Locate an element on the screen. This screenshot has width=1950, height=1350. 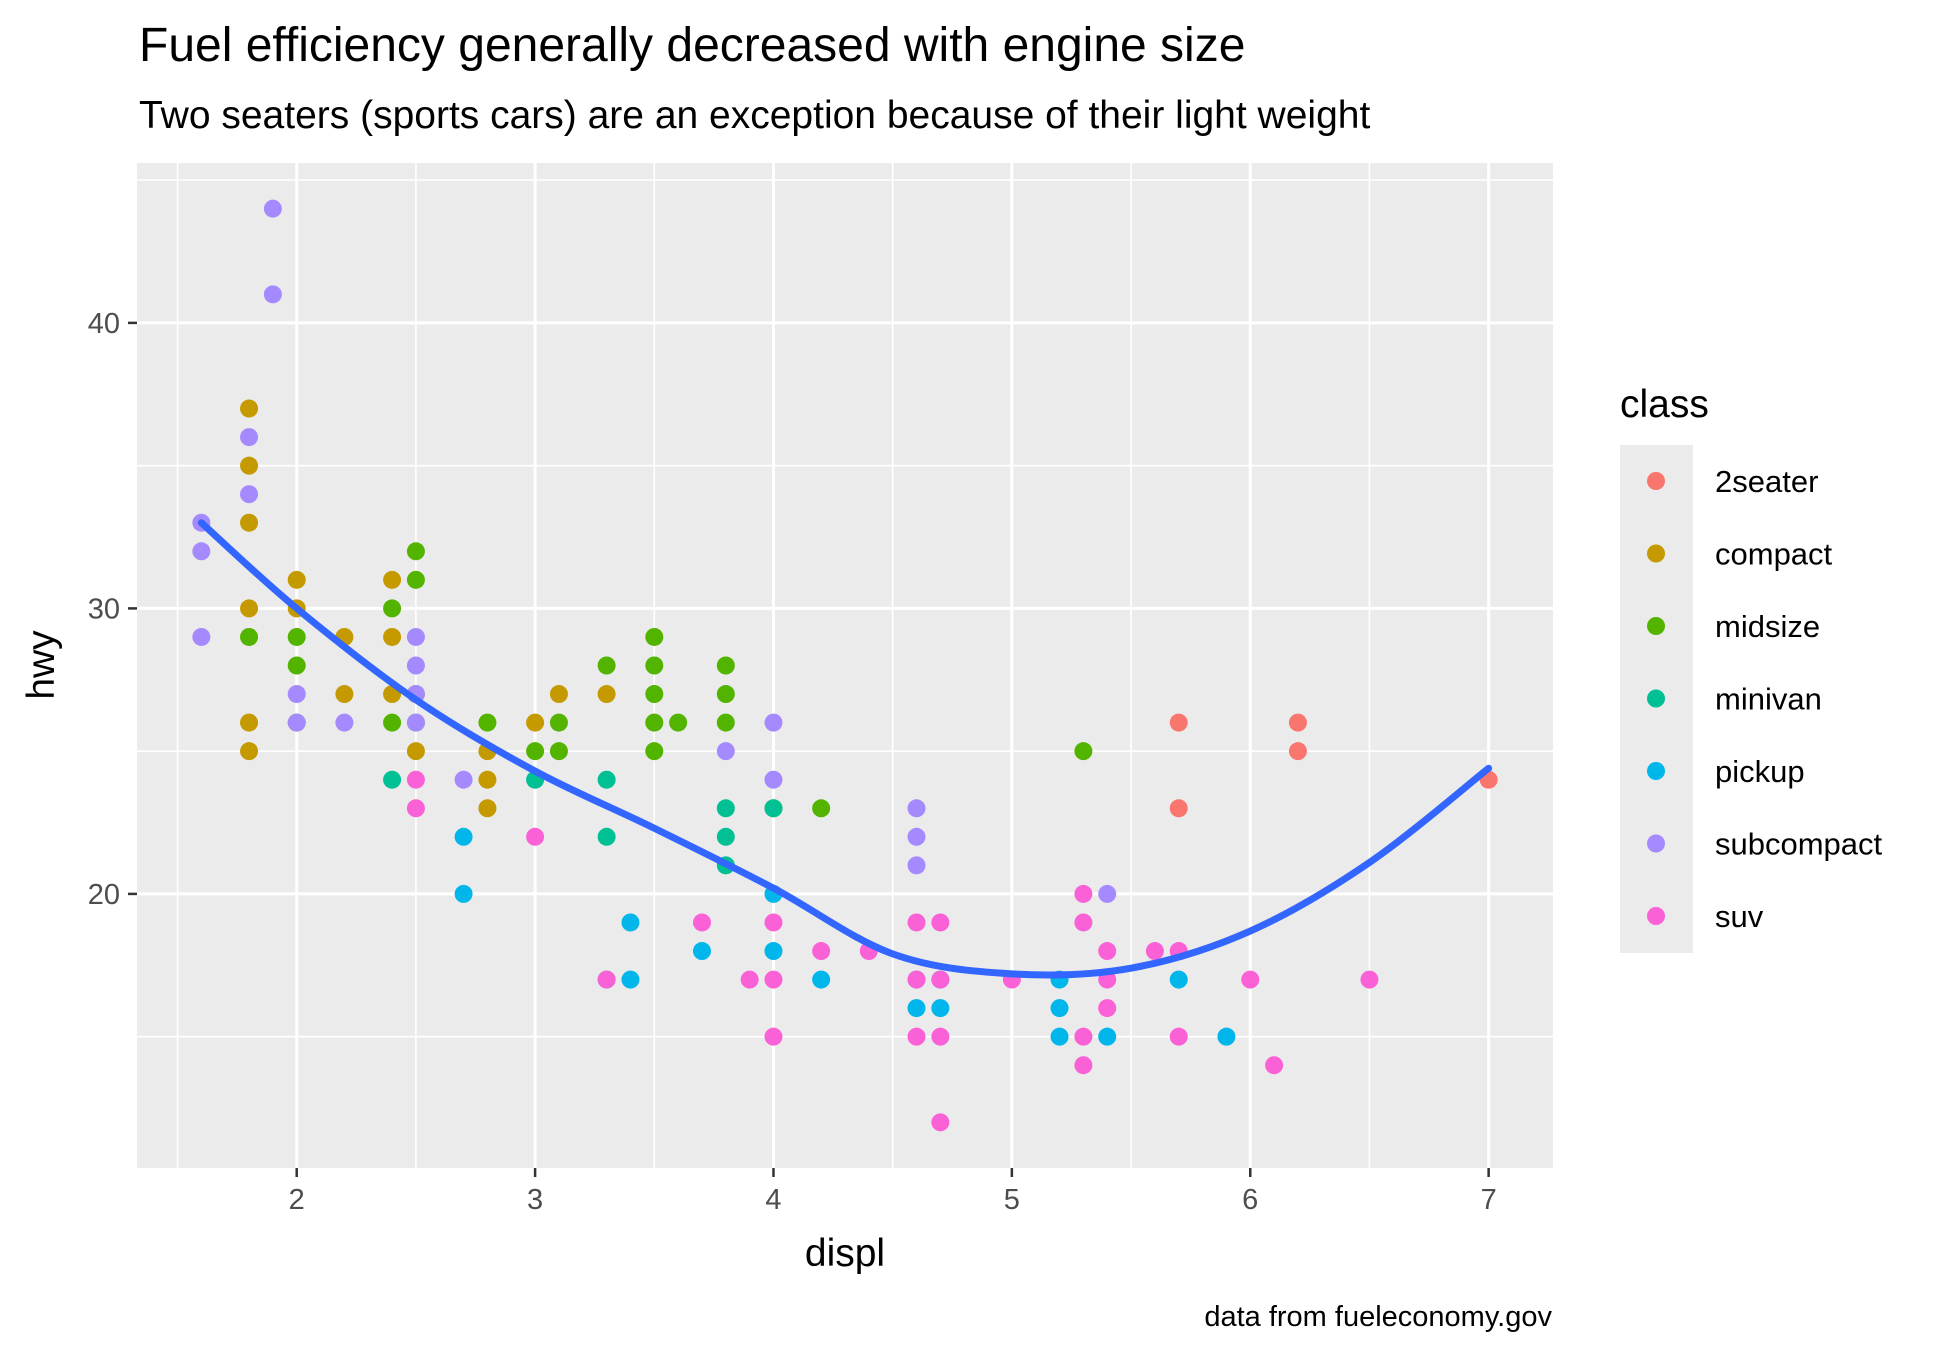
x-axis-title: displ is located at coordinates (845, 1253).